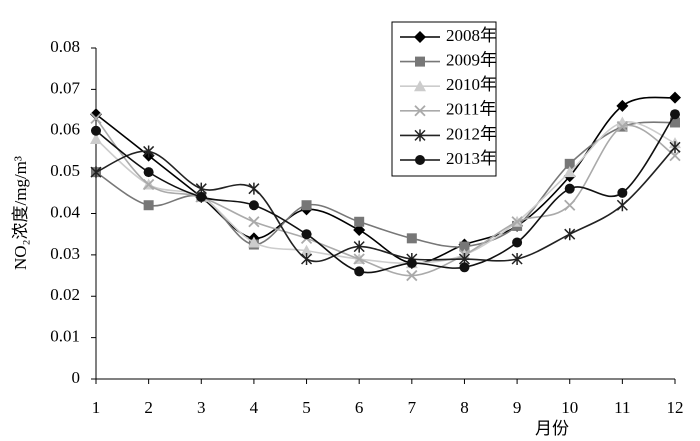  Describe the element at coordinates (96, 407) in the screenshot. I see `x-tick-label: 1` at that location.